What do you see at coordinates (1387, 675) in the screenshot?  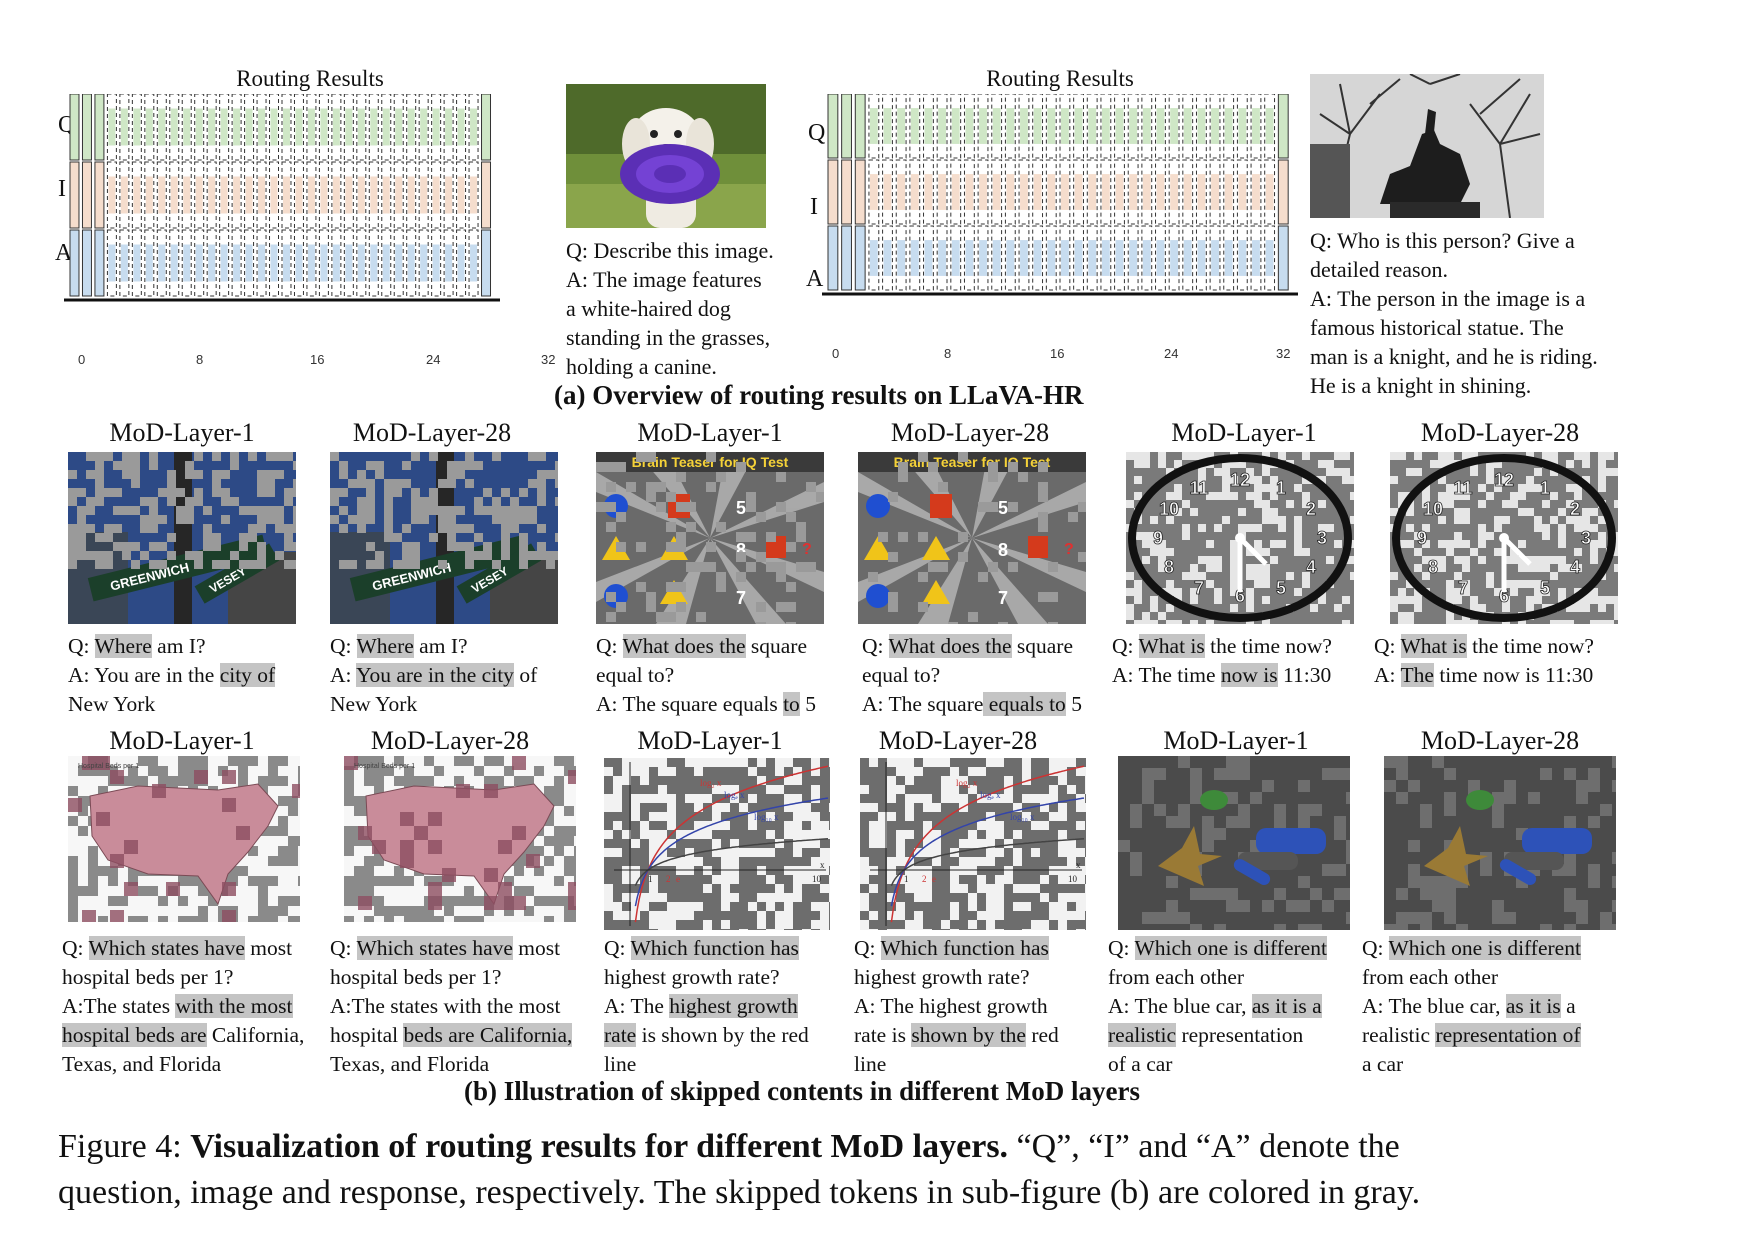 I see `qa-text-segment: A:` at bounding box center [1387, 675].